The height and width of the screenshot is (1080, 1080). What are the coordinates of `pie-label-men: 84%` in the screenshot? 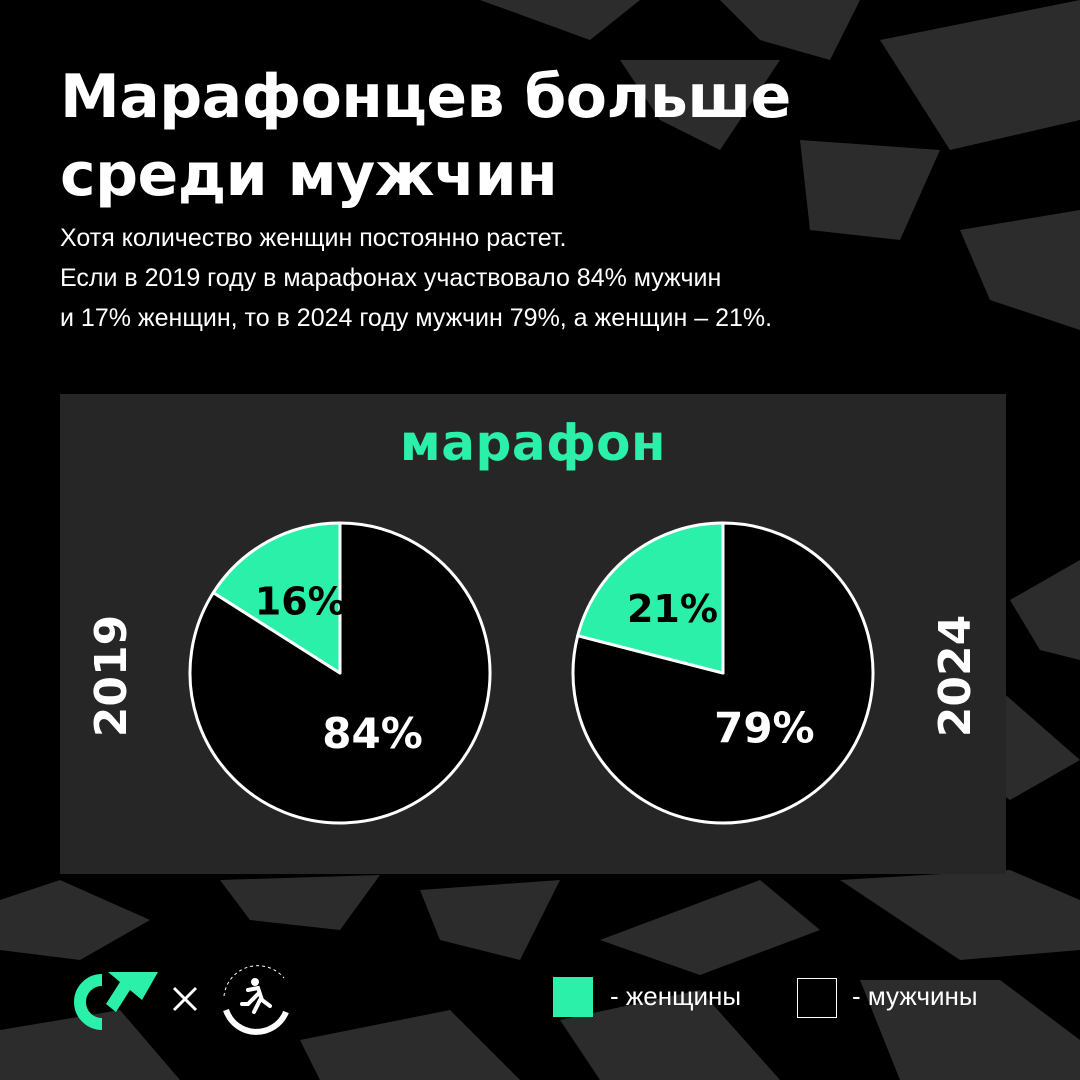 It's located at (372, 733).